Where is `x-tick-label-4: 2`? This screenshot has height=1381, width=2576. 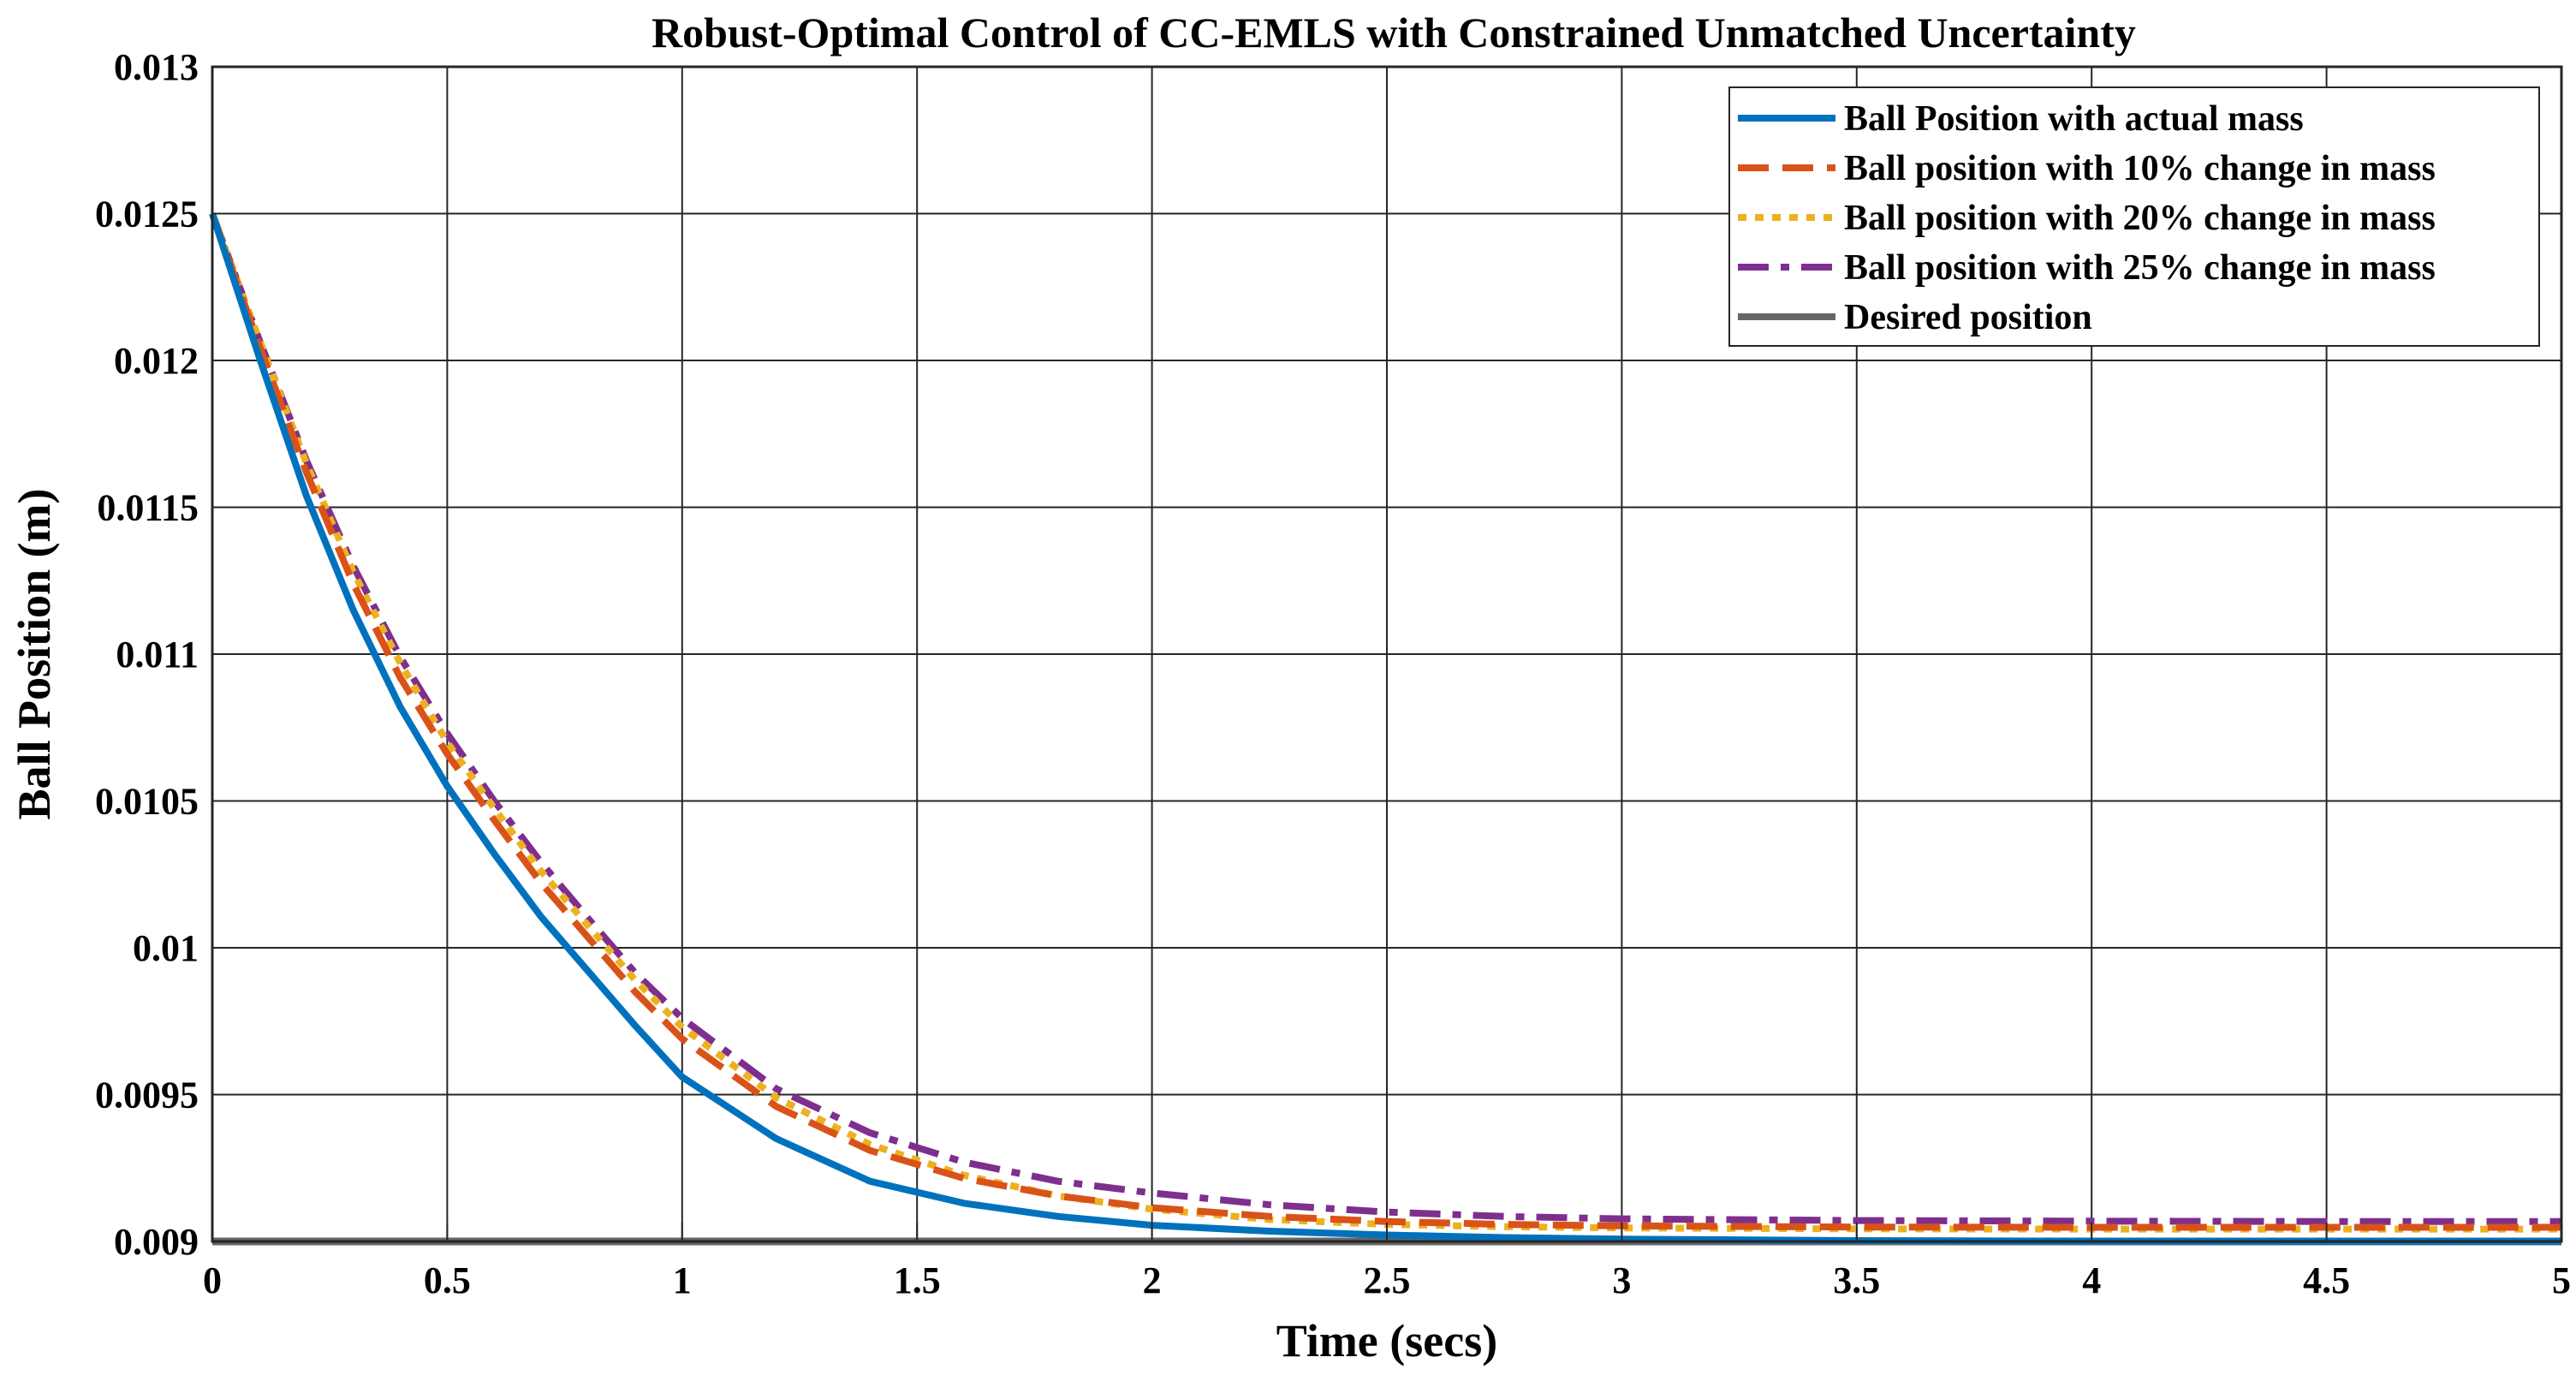
x-tick-label-4: 2 is located at coordinates (1152, 1280).